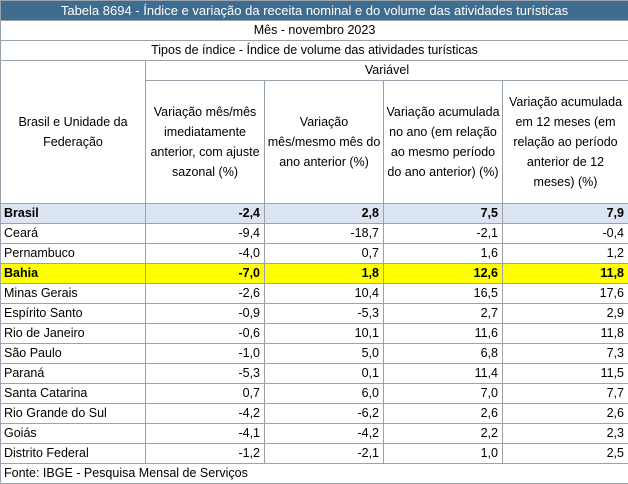 The height and width of the screenshot is (484, 628). Describe the element at coordinates (205, 334) in the screenshot. I see `value-cell: -0,6` at that location.